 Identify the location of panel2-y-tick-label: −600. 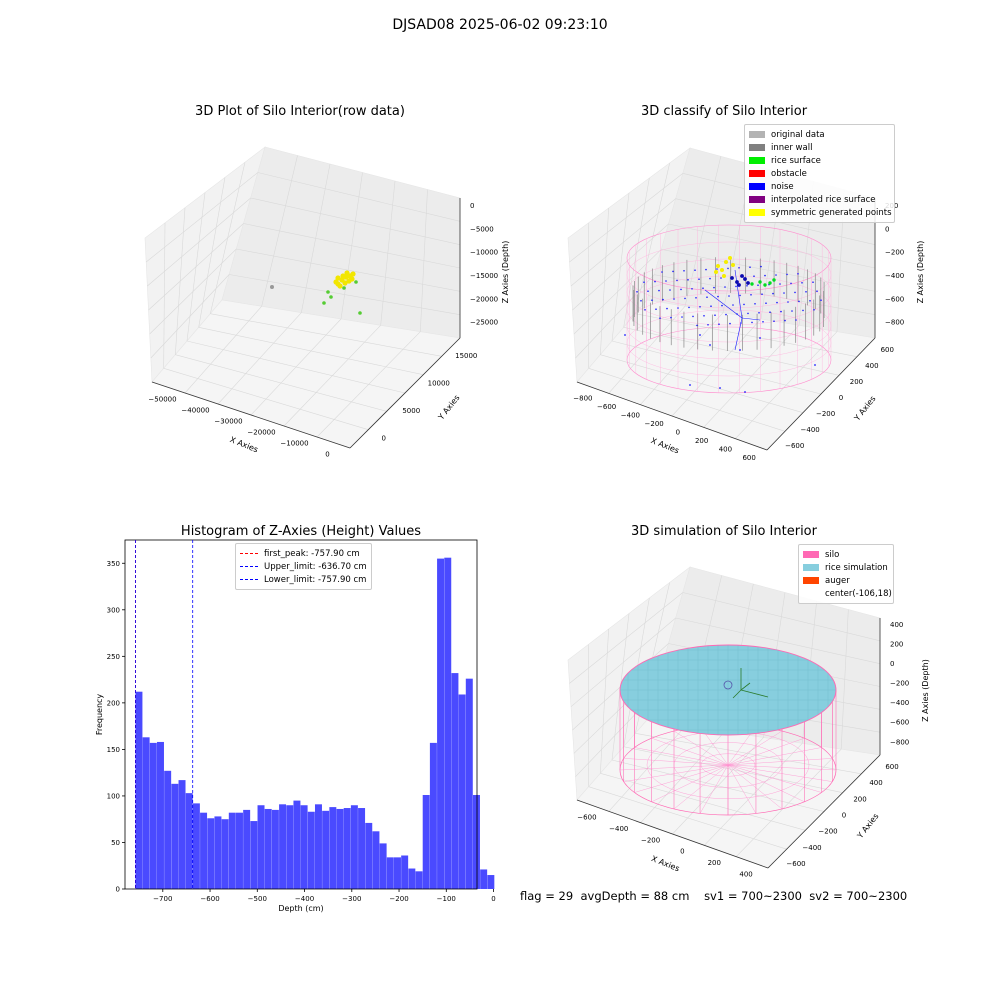
(794, 446).